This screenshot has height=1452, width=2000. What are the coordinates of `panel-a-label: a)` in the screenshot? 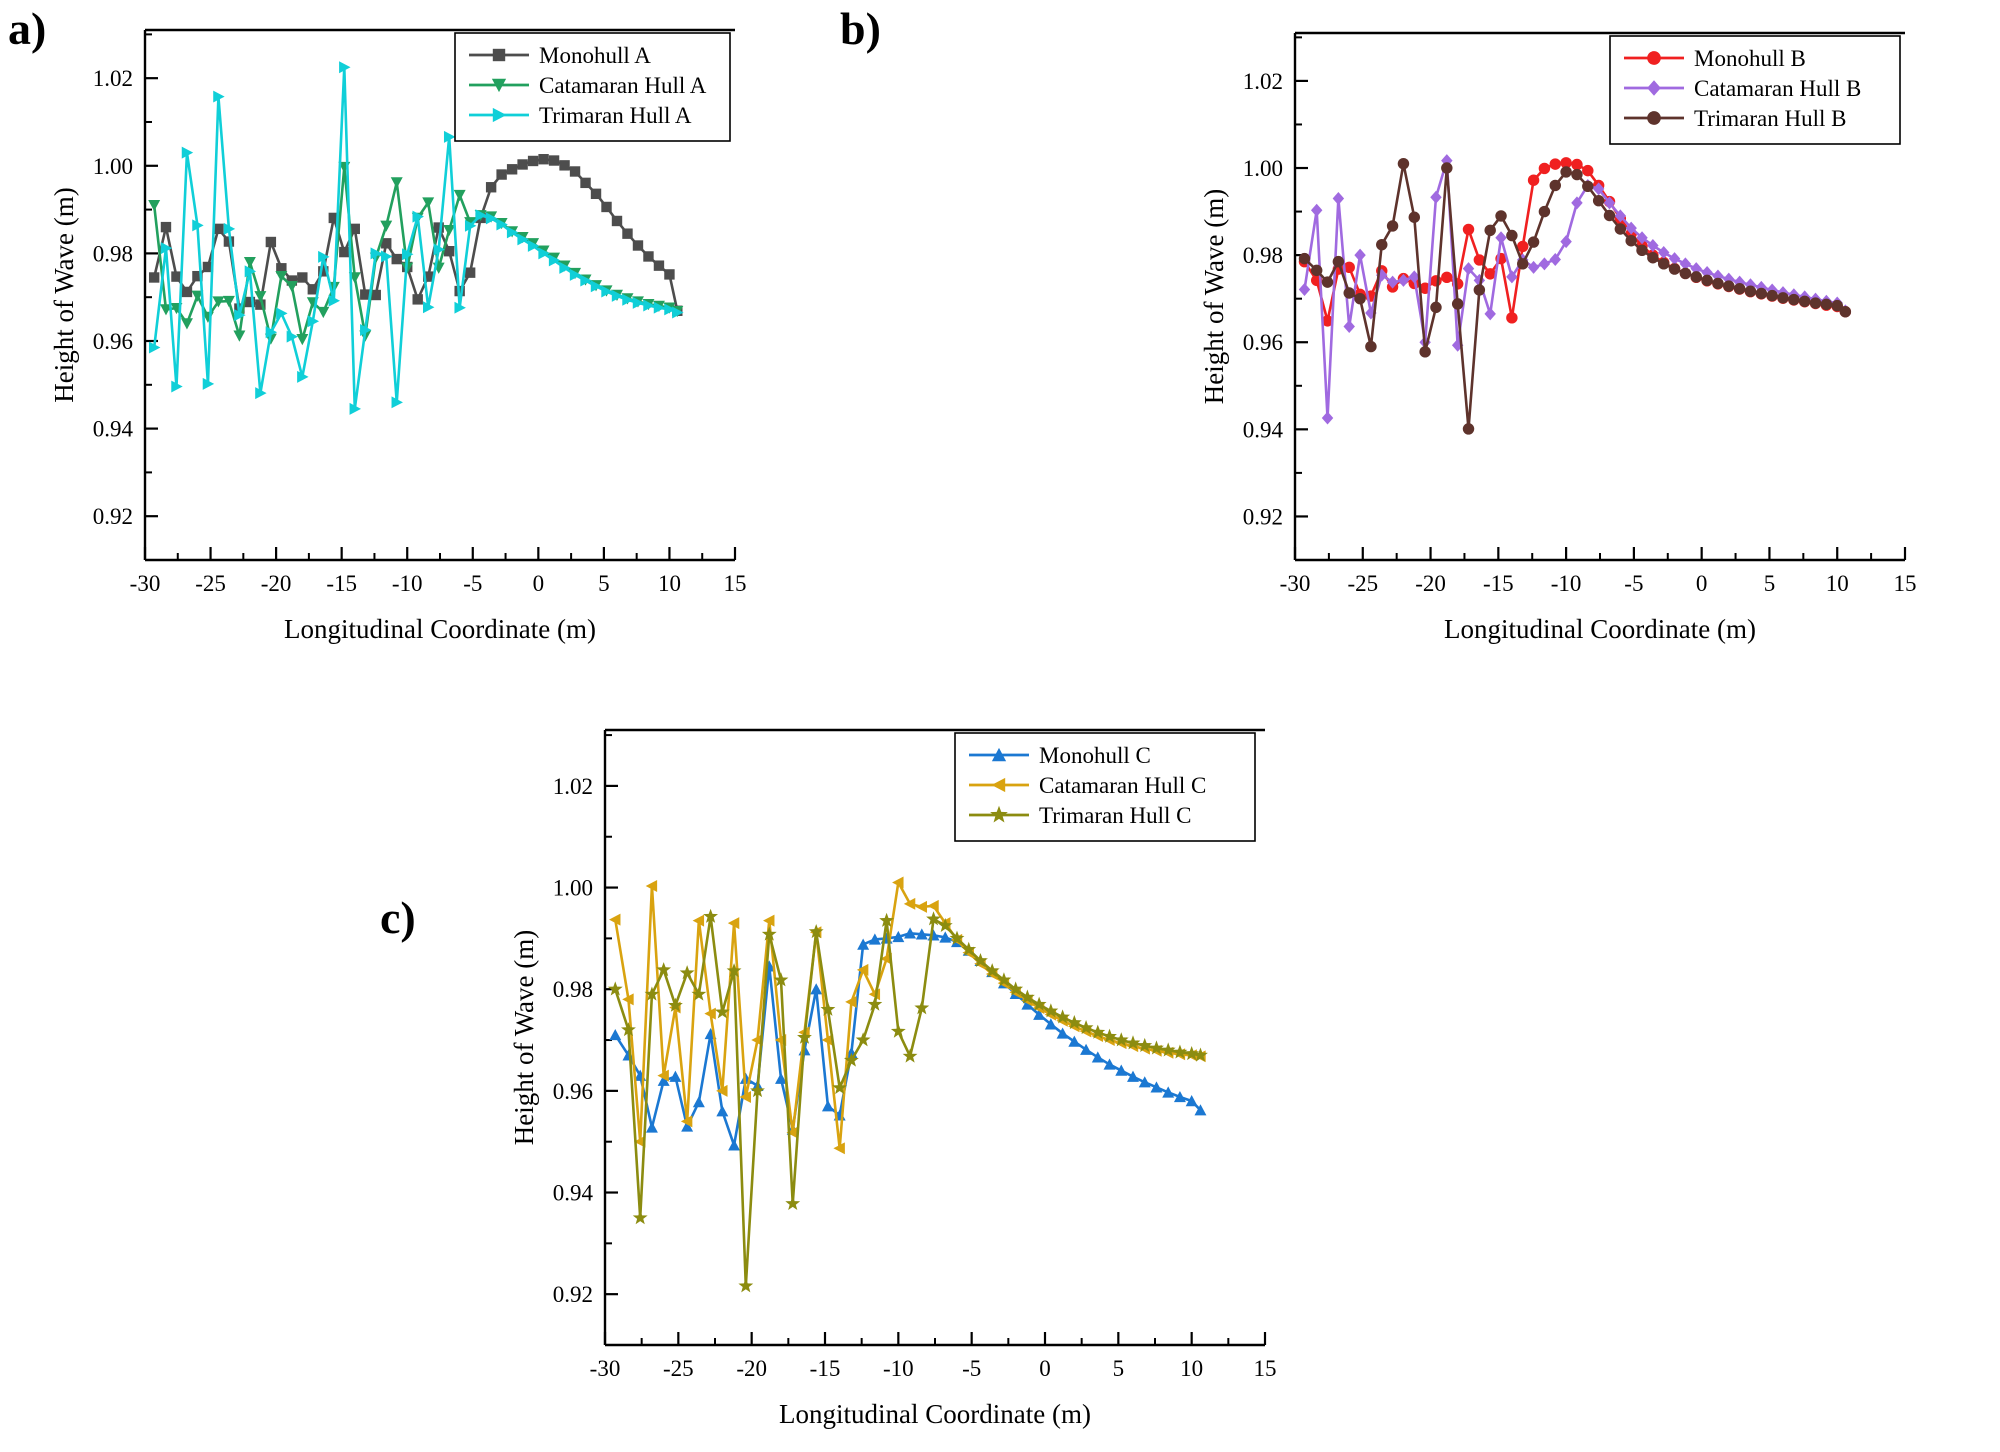 It's located at (27, 28).